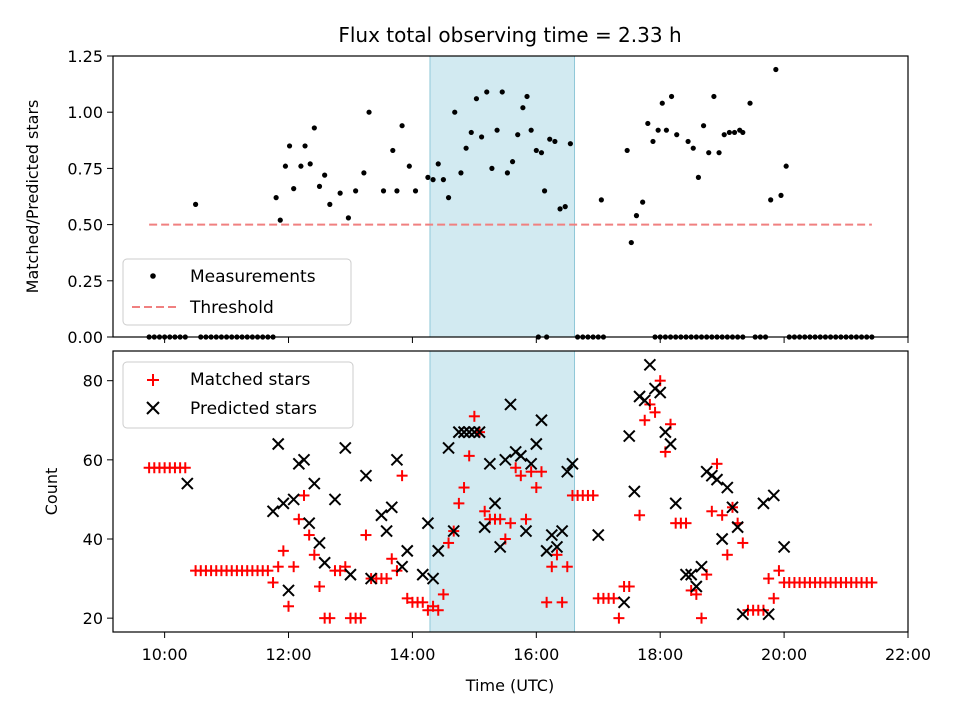 The width and height of the screenshot is (960, 720). I want to click on x-tick-label: 22:00, so click(908, 654).